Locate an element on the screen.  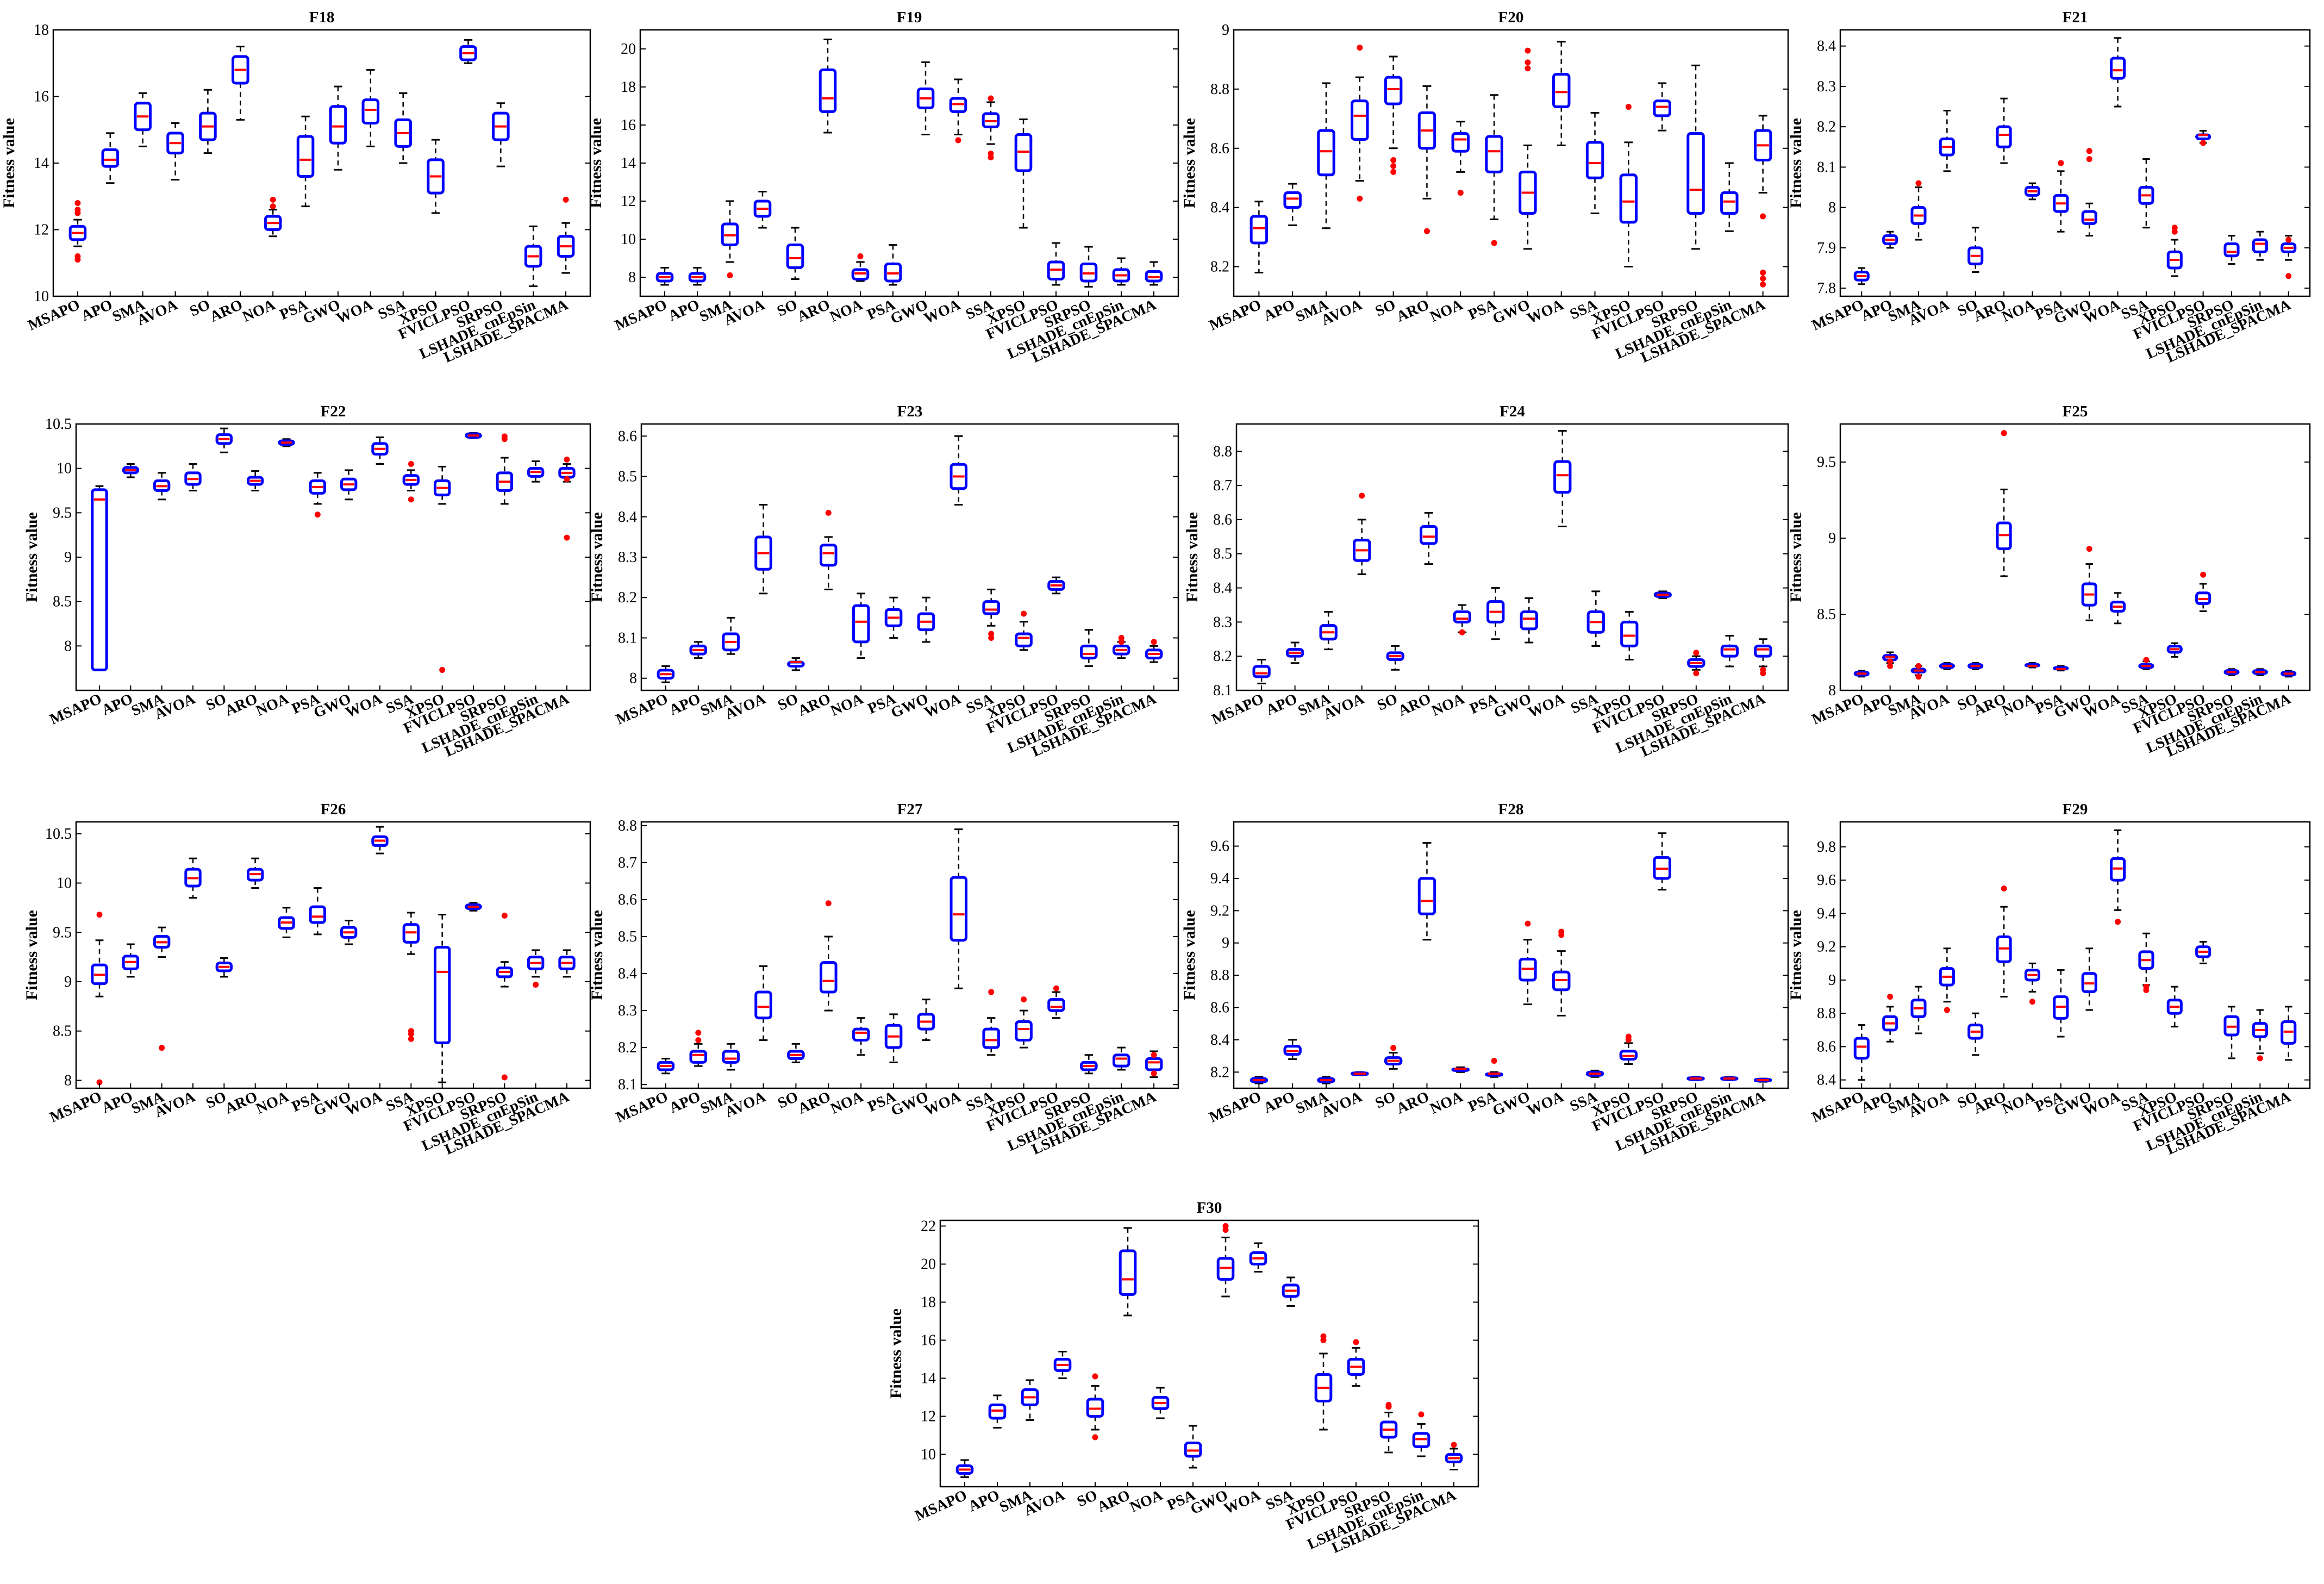
y-axis-label: Fitness value is located at coordinates (1189, 955).